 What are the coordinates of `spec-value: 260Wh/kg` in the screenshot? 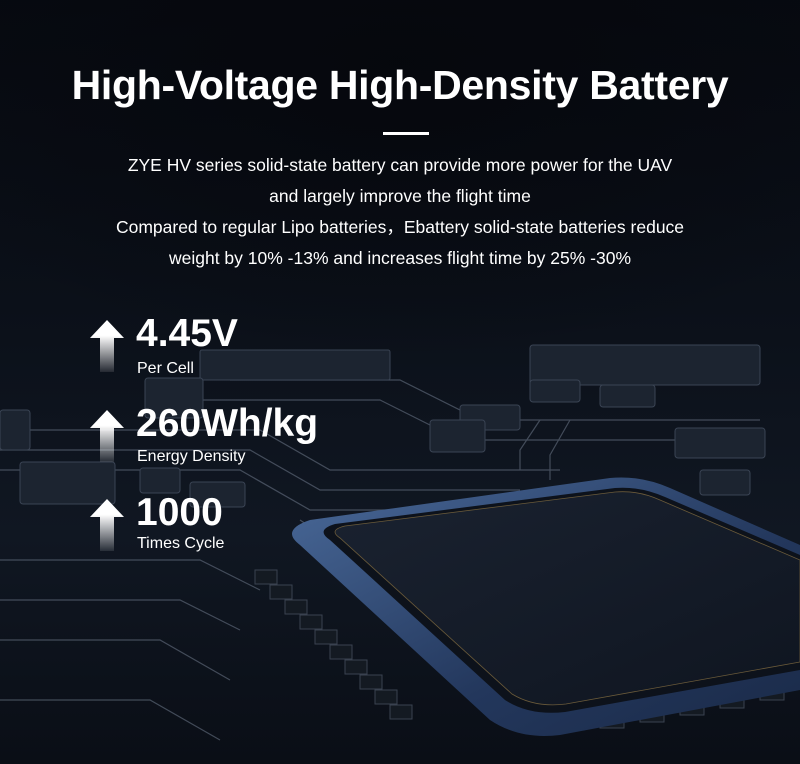 It's located at (227, 423).